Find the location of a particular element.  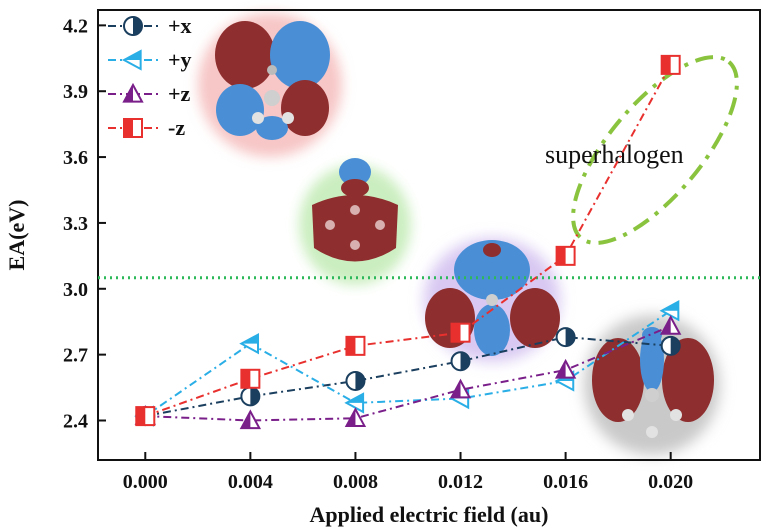

x-tick-label: 0.000 is located at coordinates (145, 482).